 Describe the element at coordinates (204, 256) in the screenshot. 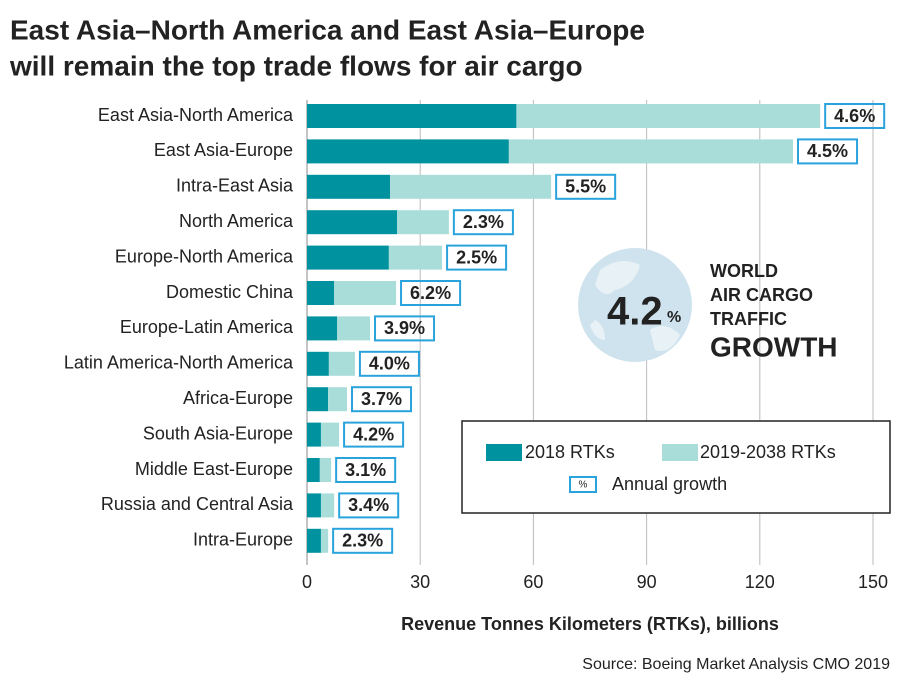

I see `y-tick-label: Europe-North America` at that location.